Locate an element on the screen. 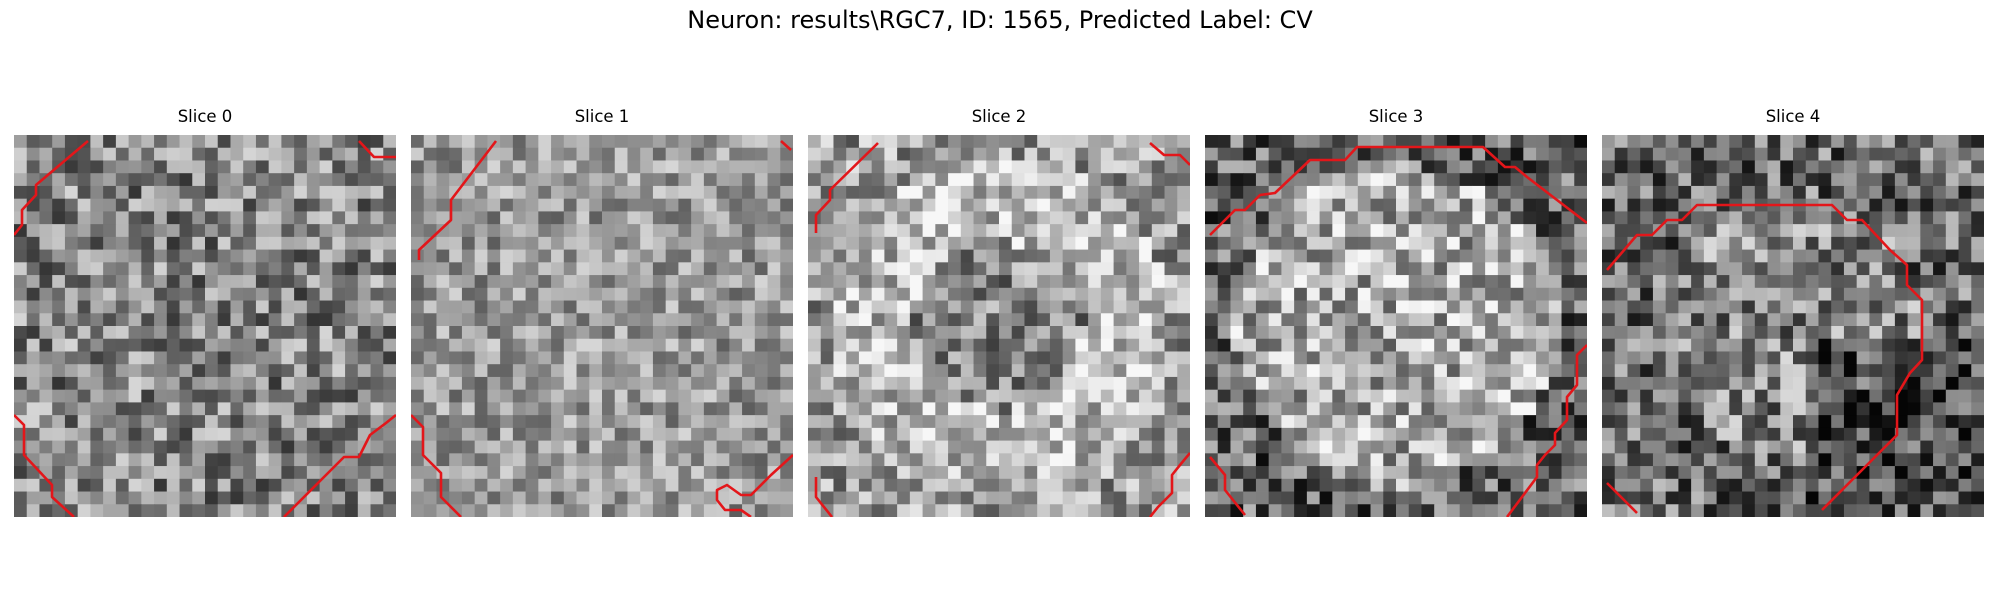  slice-panel-1: Slice 1 is located at coordinates (602, 311).